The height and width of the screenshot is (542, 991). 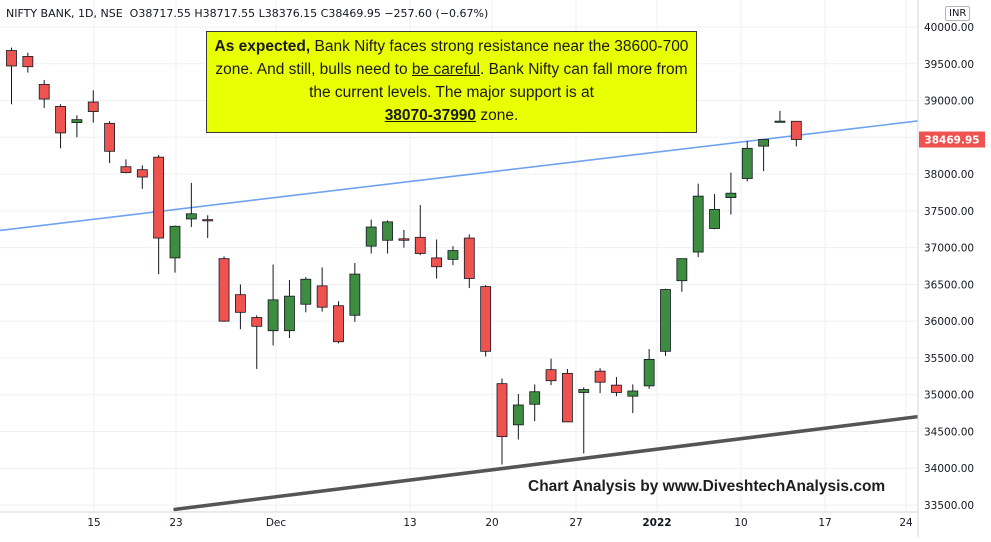 I want to click on y-tick-label: 40000.00, so click(x=949, y=28).